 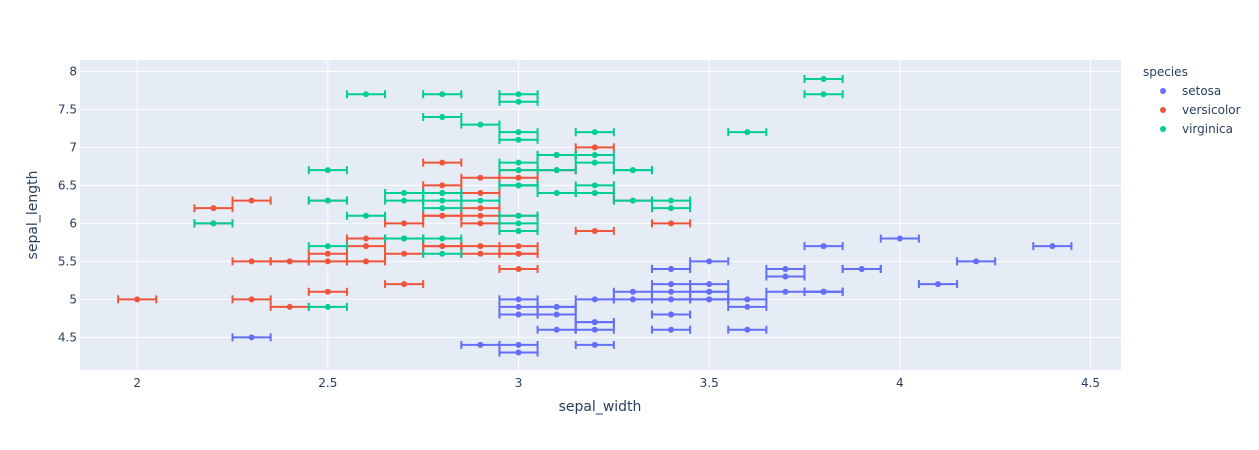 What do you see at coordinates (67, 109) in the screenshot?
I see `y-tick-label: 7.5` at bounding box center [67, 109].